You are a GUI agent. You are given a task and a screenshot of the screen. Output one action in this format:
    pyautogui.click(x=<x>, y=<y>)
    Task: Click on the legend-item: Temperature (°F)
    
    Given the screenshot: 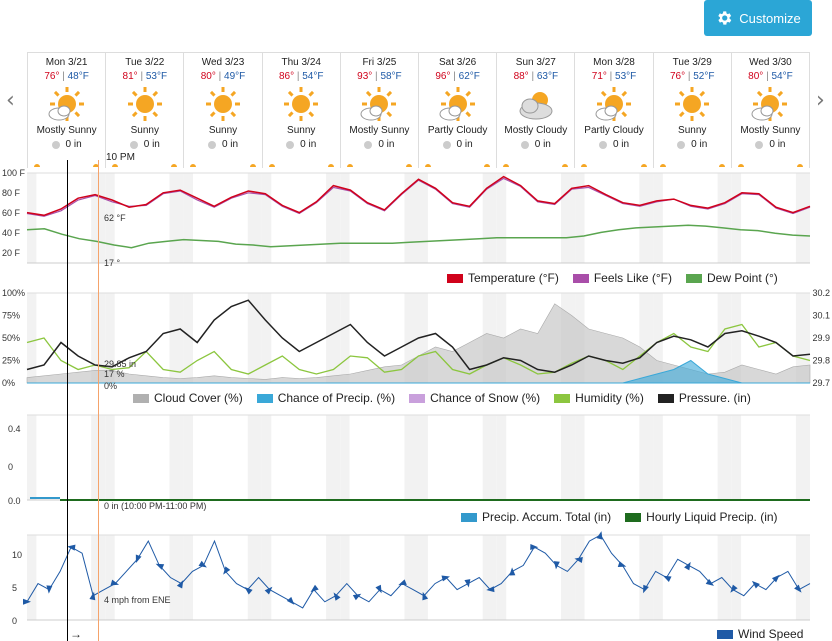 What is the action you would take?
    pyautogui.click(x=503, y=278)
    